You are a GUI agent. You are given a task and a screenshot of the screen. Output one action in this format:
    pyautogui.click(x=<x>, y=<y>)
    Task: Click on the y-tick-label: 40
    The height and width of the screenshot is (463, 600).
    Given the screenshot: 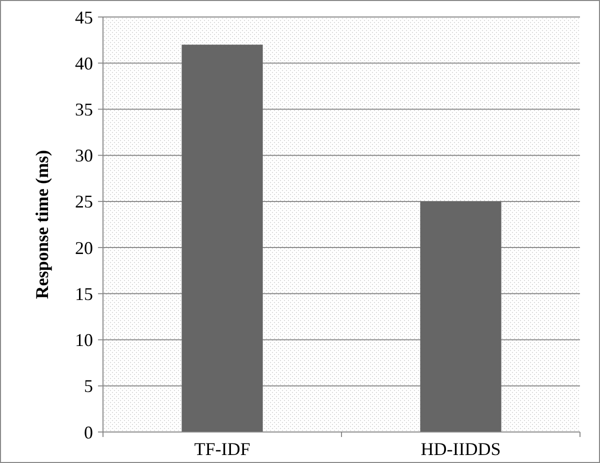 What is the action you would take?
    pyautogui.click(x=84, y=63)
    